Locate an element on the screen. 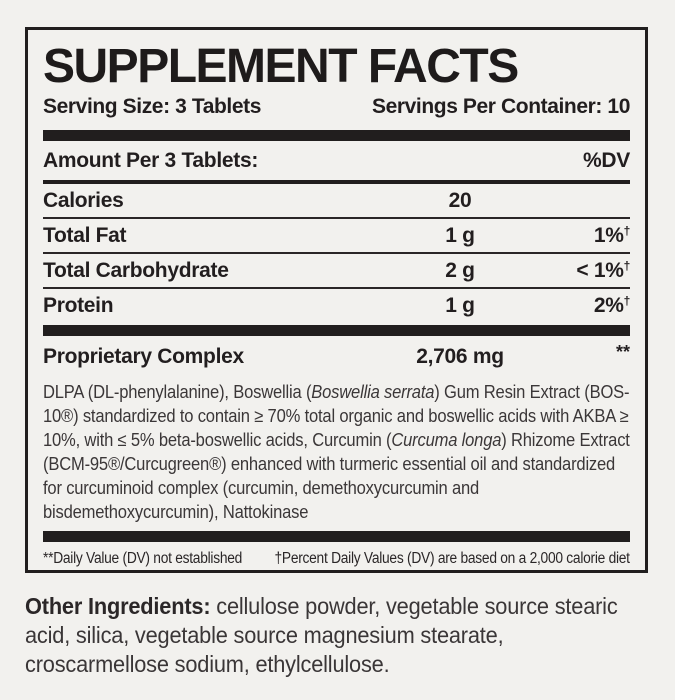  dv-footnote-mark: ** is located at coordinates (622, 352).